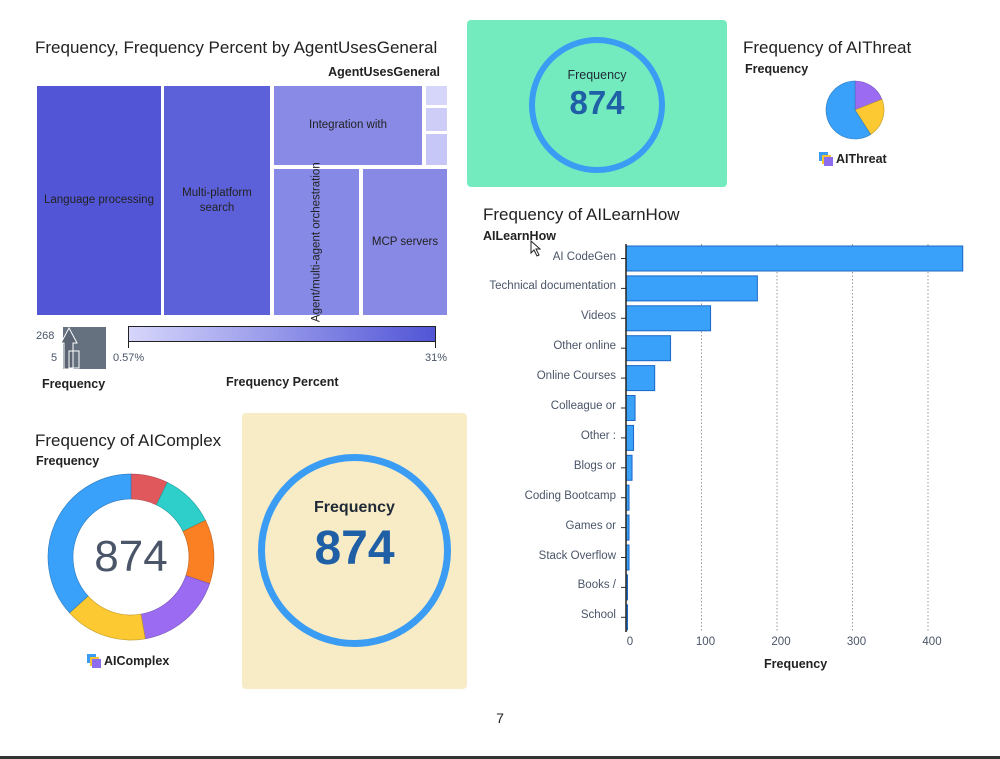 Image resolution: width=1000 pixels, height=759 pixels. I want to click on color-legend-title: Frequency Percent, so click(282, 382).